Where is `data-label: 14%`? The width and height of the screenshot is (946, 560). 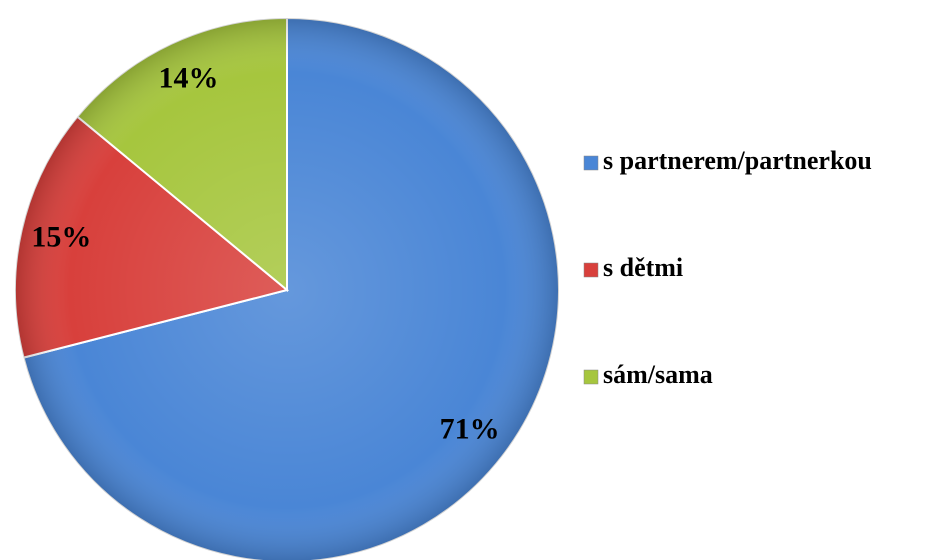
data-label: 14% is located at coordinates (189, 78).